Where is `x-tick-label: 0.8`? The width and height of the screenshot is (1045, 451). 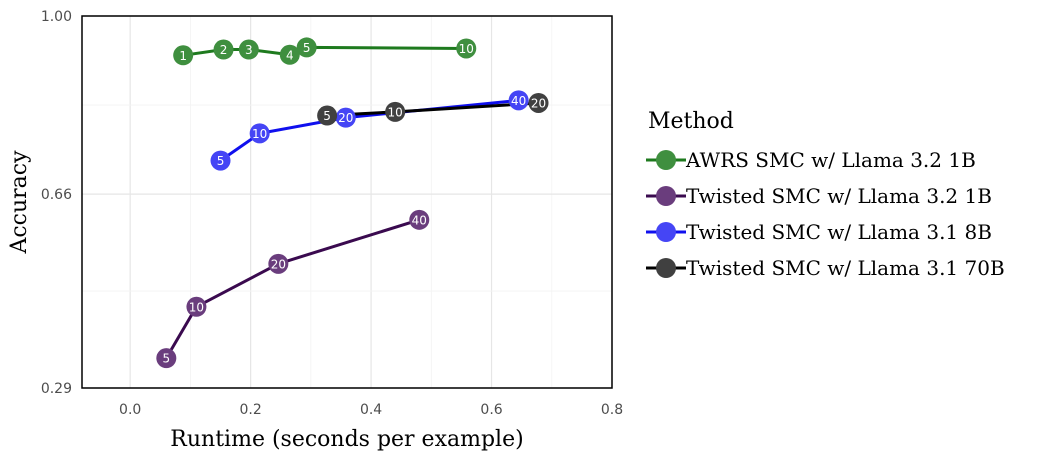 x-tick-label: 0.8 is located at coordinates (612, 410).